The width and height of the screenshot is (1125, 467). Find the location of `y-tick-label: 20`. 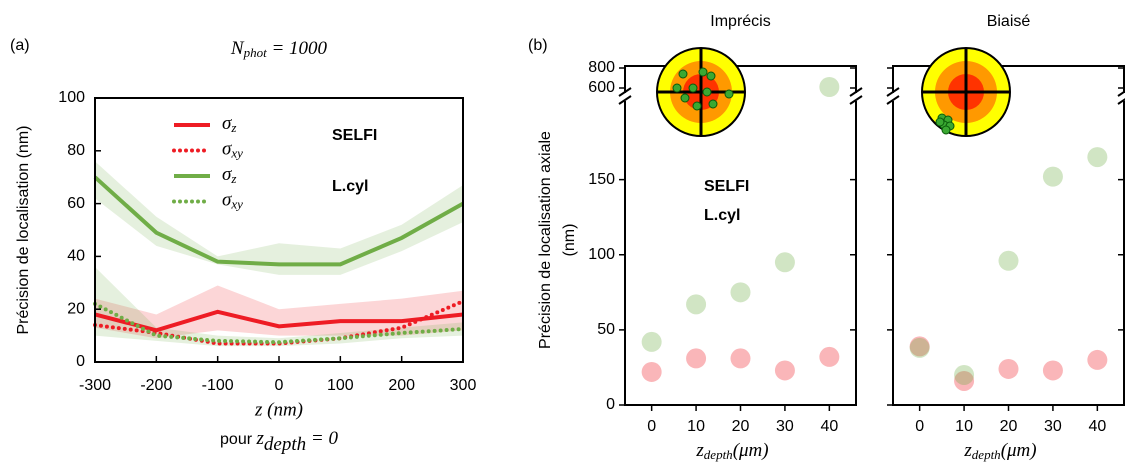

y-tick-label: 20 is located at coordinates (76, 308).